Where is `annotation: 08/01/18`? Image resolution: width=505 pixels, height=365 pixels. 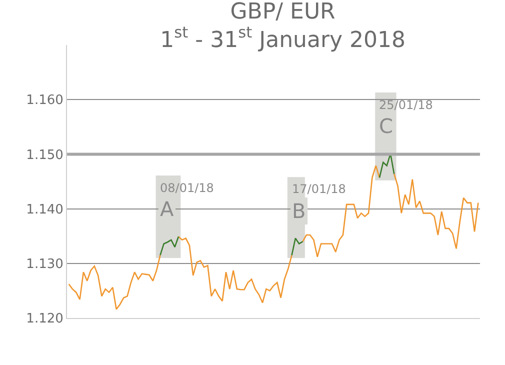 annotation: 08/01/18 is located at coordinates (187, 188).